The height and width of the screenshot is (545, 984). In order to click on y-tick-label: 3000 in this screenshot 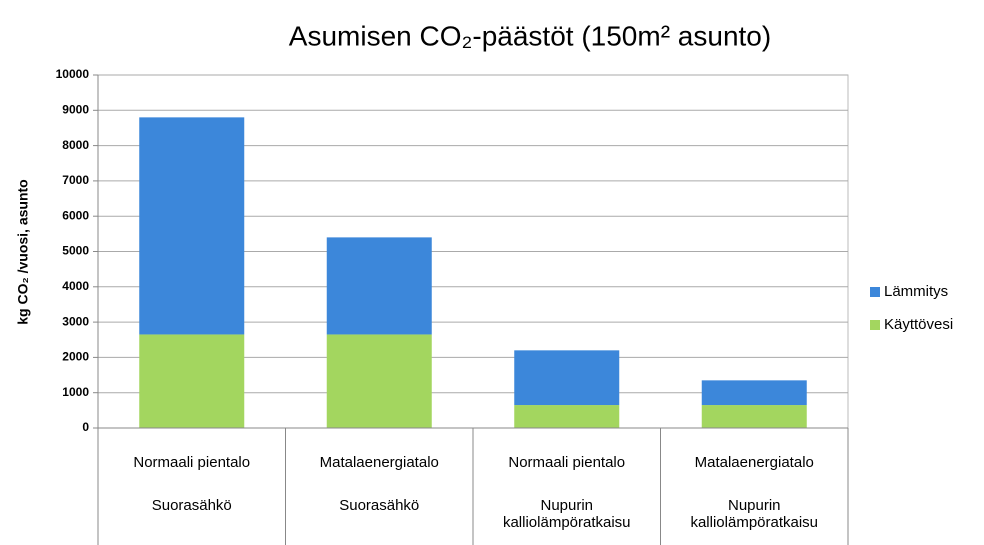, I will do `click(75, 321)`.